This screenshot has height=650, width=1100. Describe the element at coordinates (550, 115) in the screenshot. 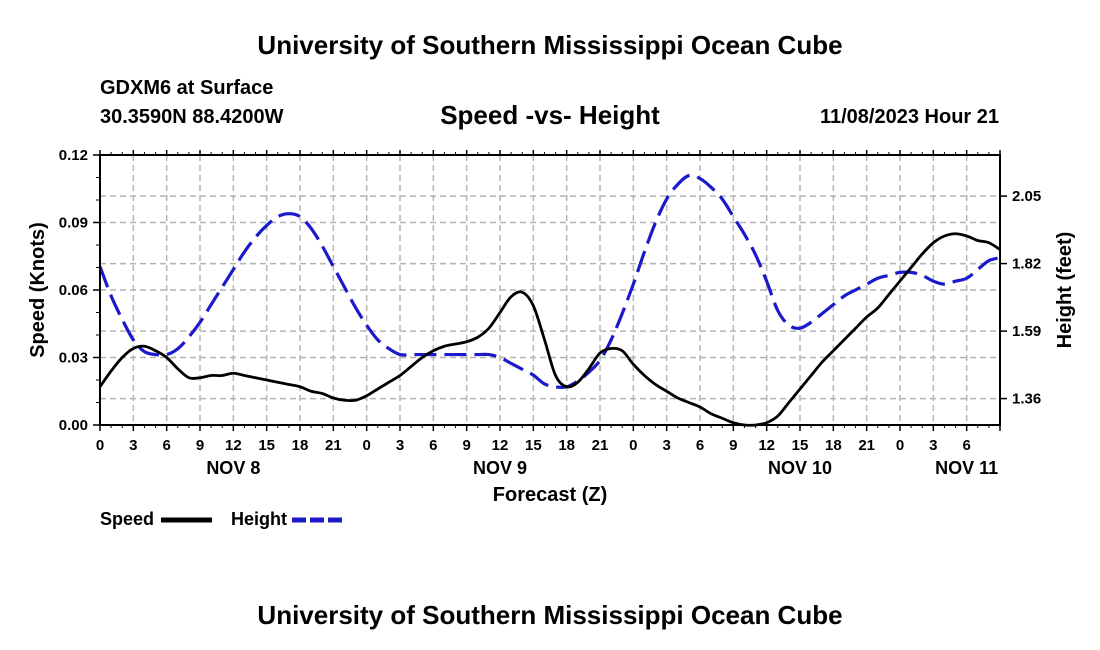

I see `chart-title: Speed -vs- Height` at that location.